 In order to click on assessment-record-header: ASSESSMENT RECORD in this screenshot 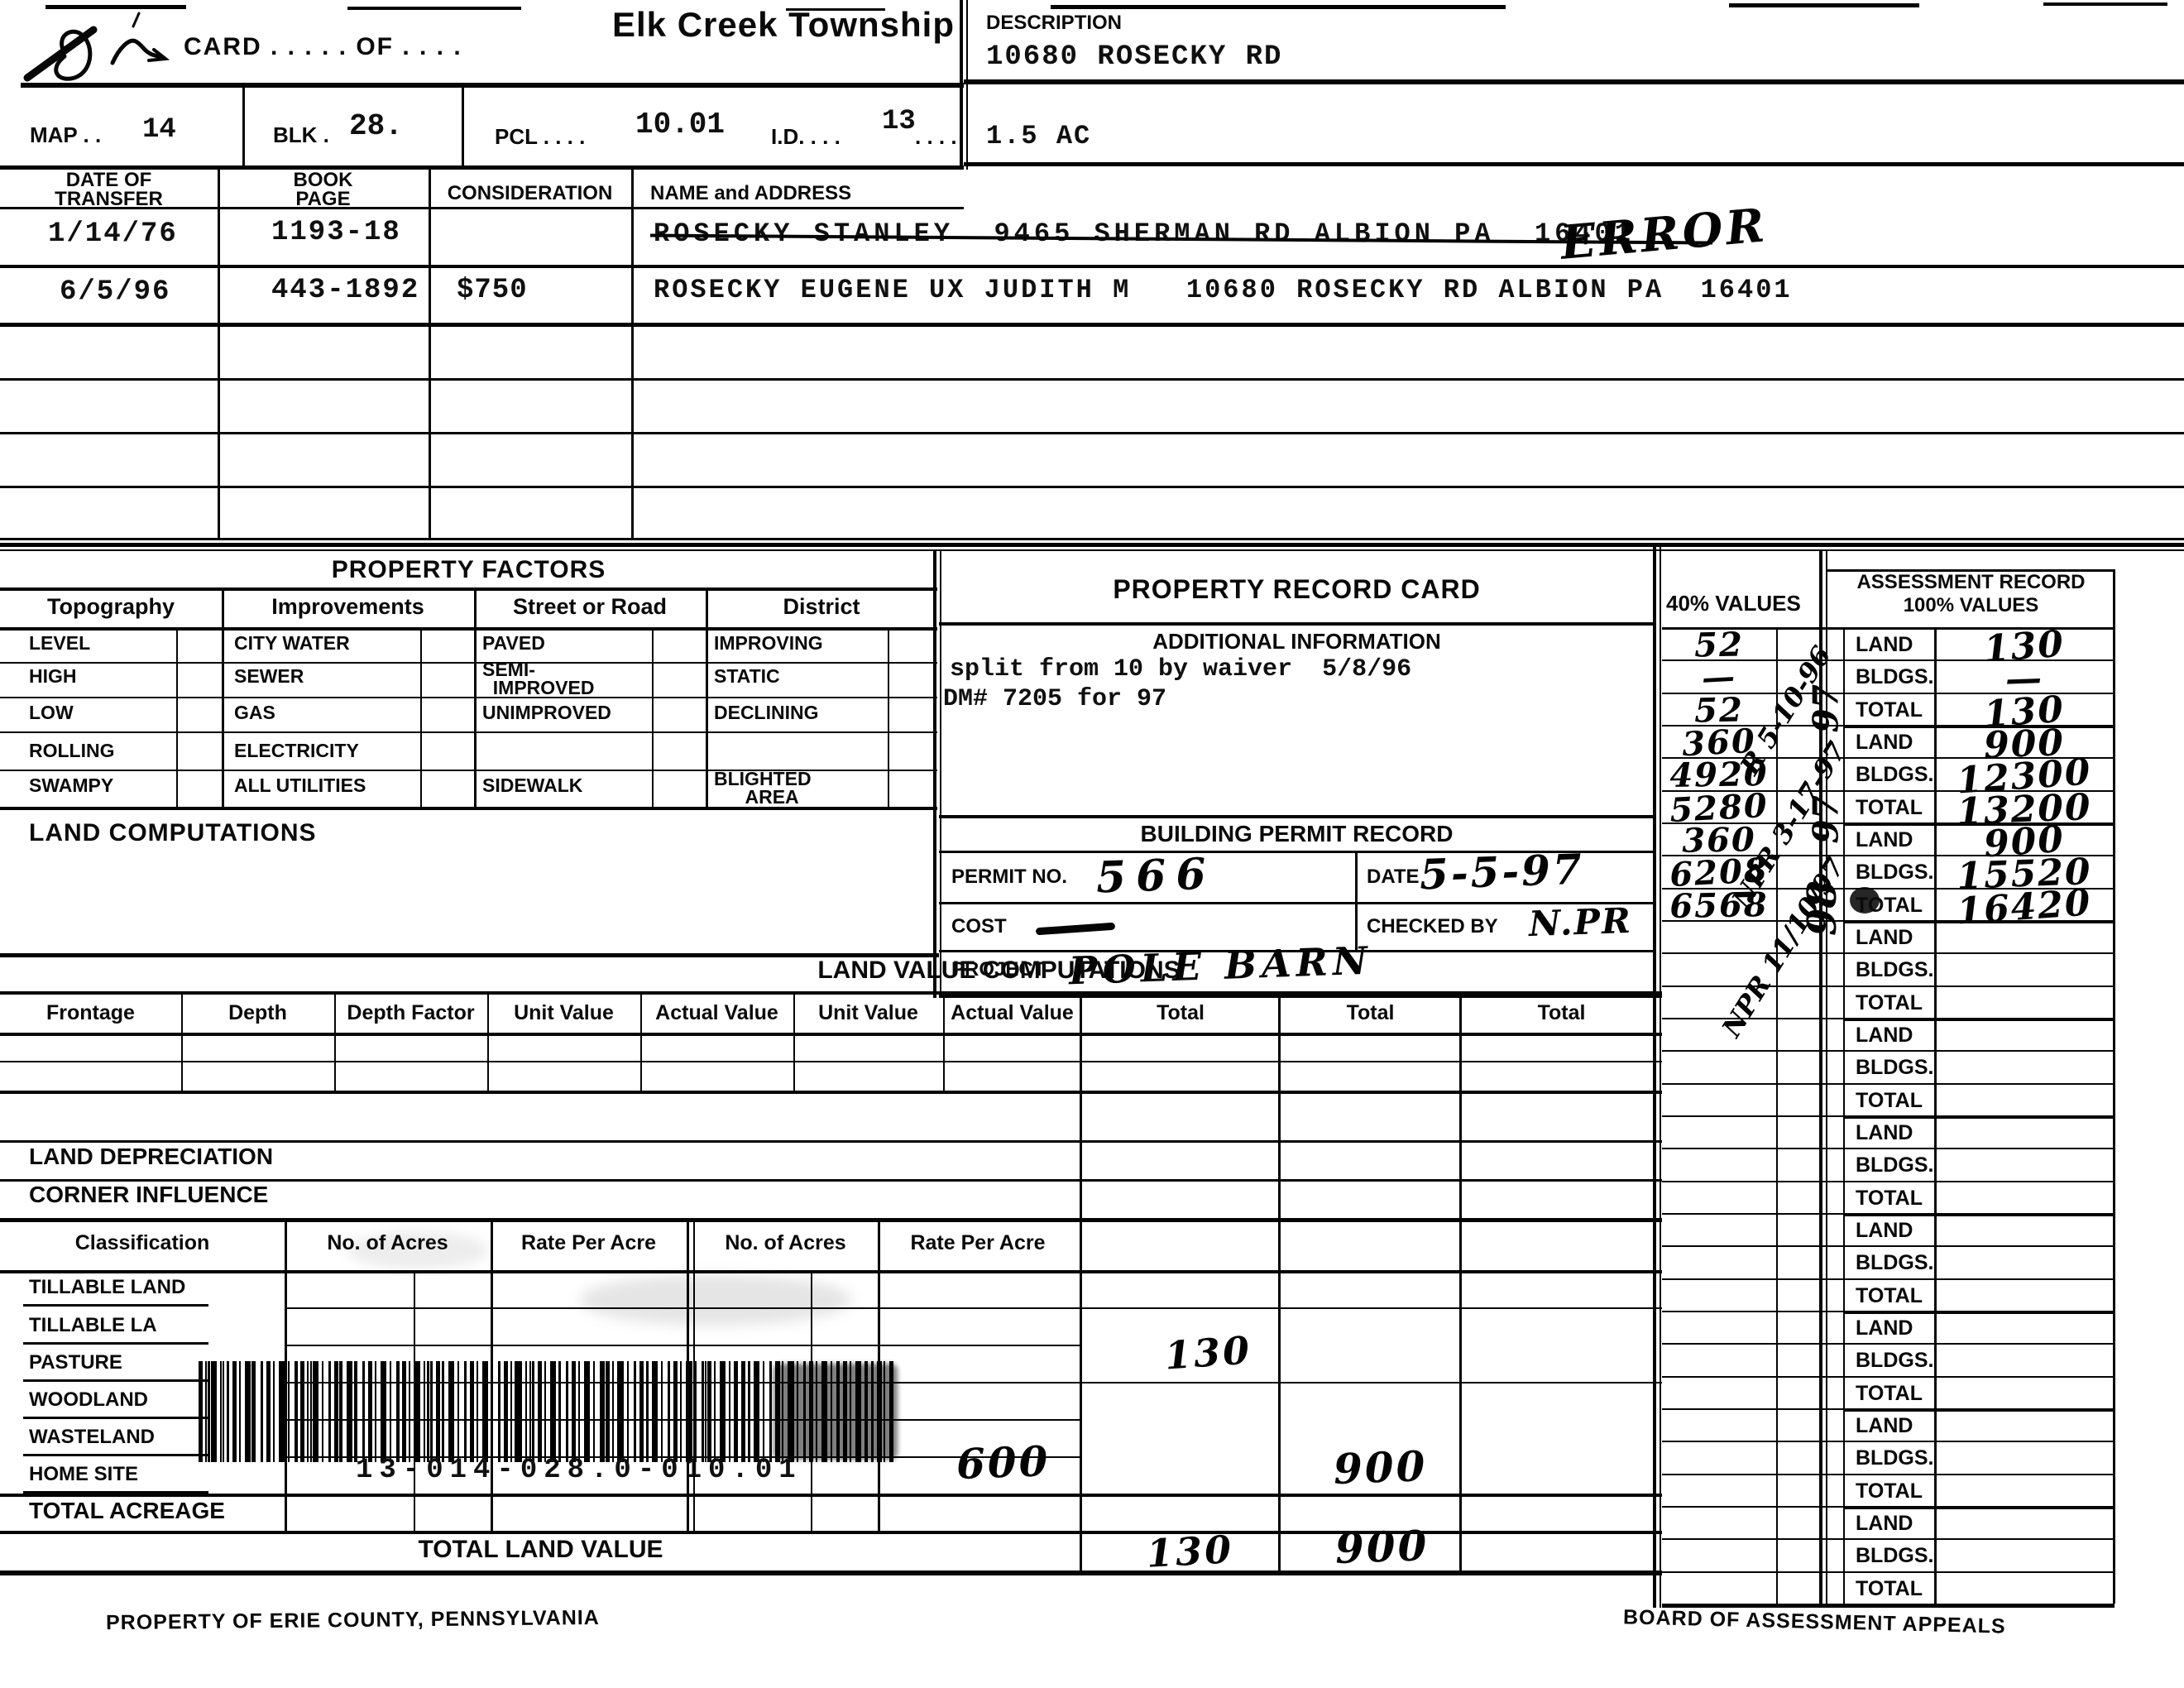, I will do `click(1971, 582)`.